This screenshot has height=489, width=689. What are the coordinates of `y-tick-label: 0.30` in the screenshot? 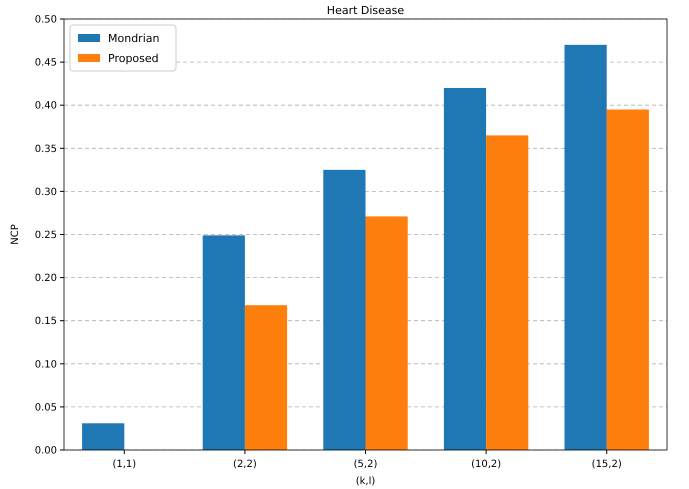 It's located at (45, 192).